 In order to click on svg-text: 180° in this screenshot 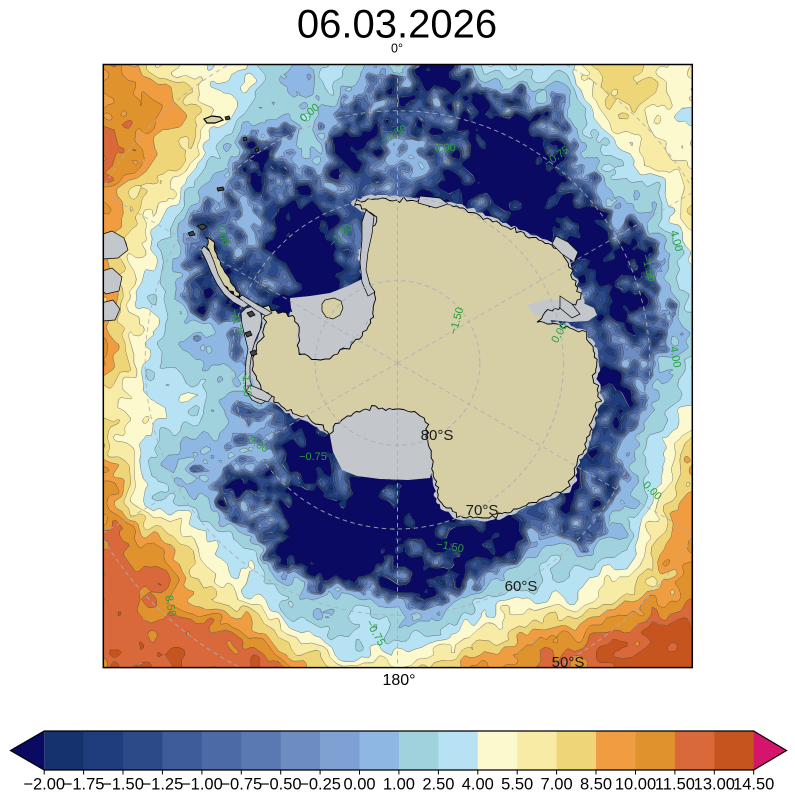, I will do `click(398, 680)`.